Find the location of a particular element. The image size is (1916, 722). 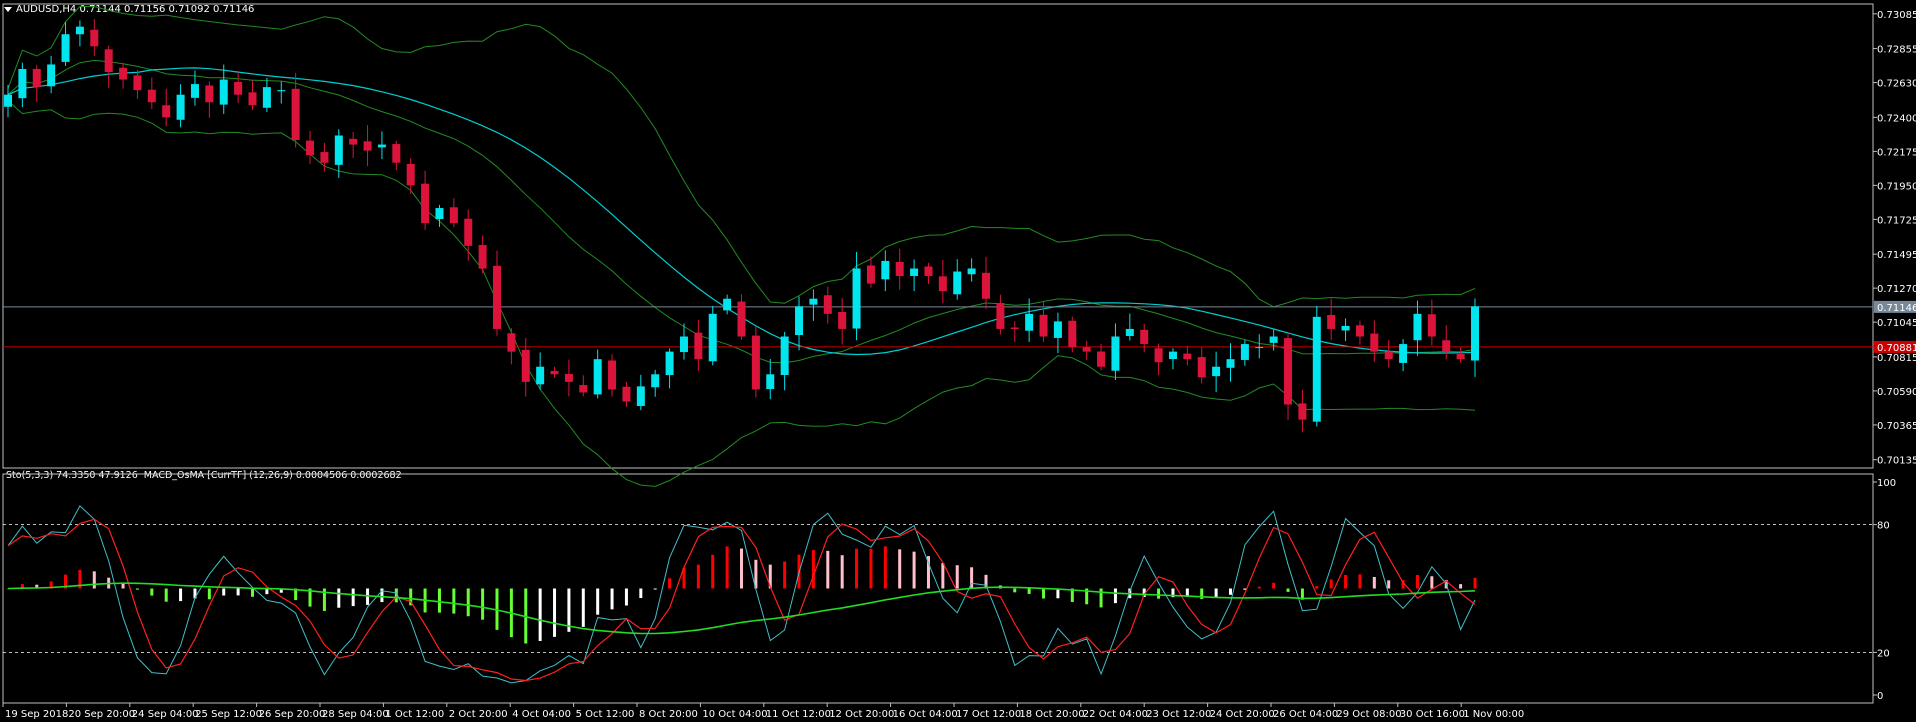

time-tick-label: 25 Sep 12:00 is located at coordinates (228, 714).